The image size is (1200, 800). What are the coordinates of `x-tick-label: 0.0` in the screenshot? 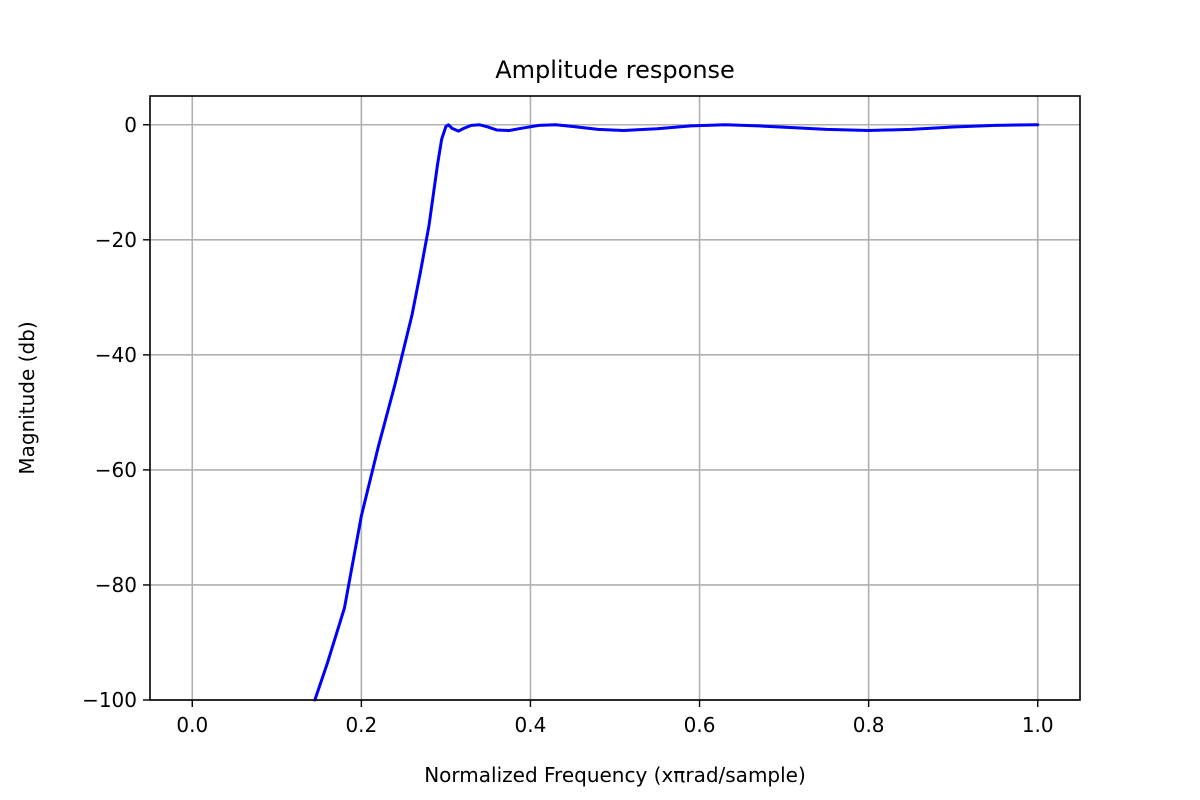 It's located at (192, 725).